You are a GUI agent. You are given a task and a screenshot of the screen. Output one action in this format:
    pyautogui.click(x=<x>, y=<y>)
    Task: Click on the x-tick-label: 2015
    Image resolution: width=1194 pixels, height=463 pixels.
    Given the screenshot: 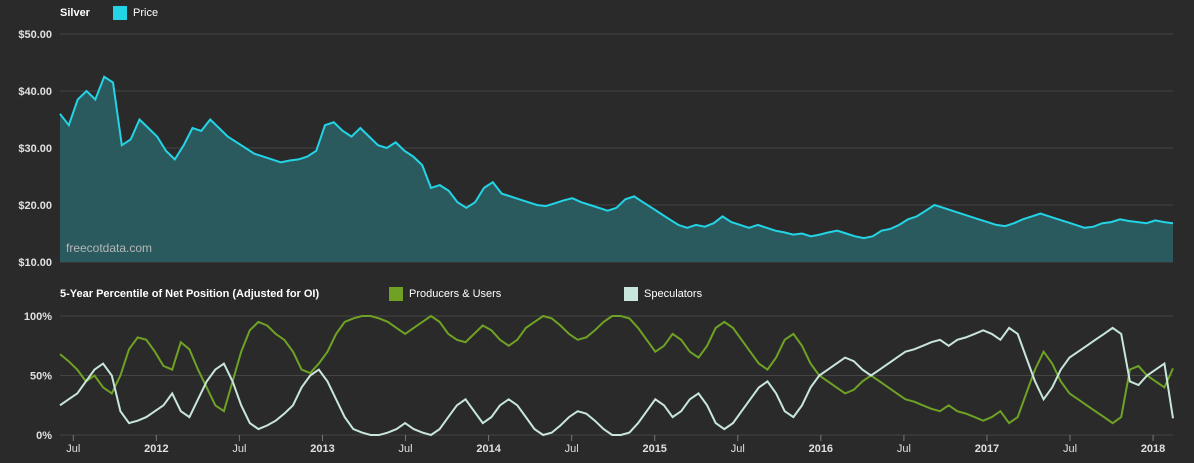 What is the action you would take?
    pyautogui.click(x=654, y=449)
    